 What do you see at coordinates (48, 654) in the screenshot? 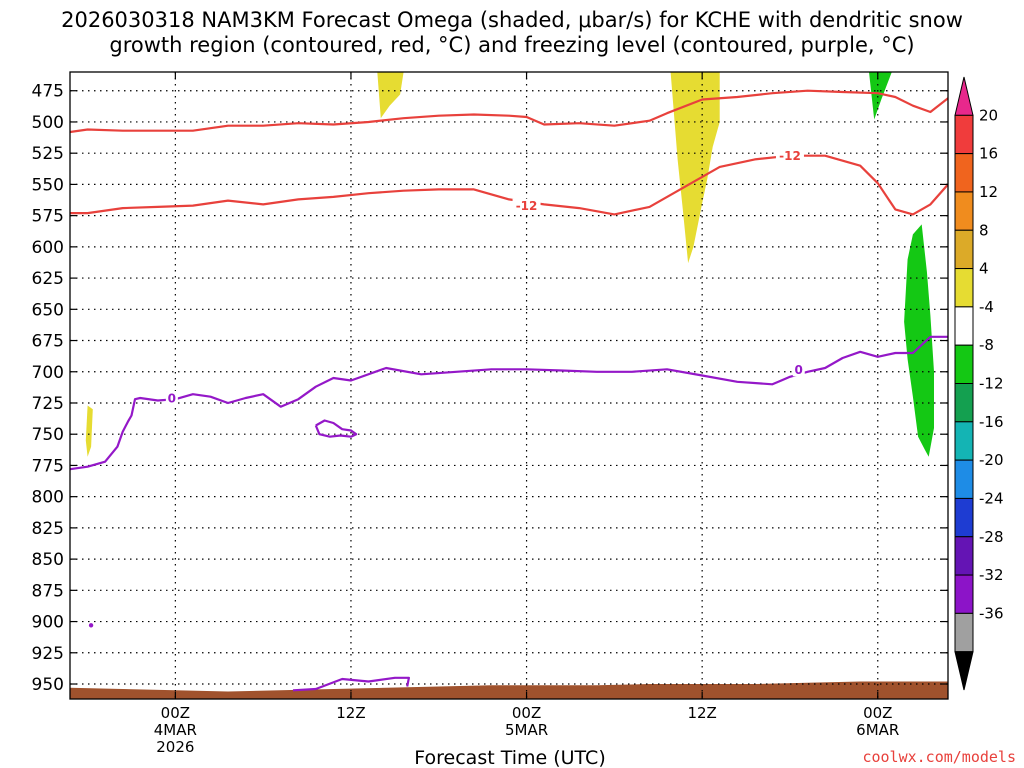
I see `y-tick-label-925: 925` at bounding box center [48, 654].